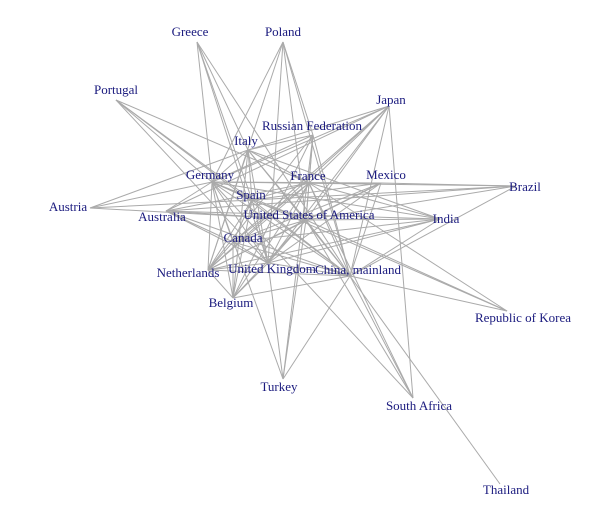  Describe the element at coordinates (231, 302) in the screenshot. I see `node-label-belgium: Belgium` at that location.